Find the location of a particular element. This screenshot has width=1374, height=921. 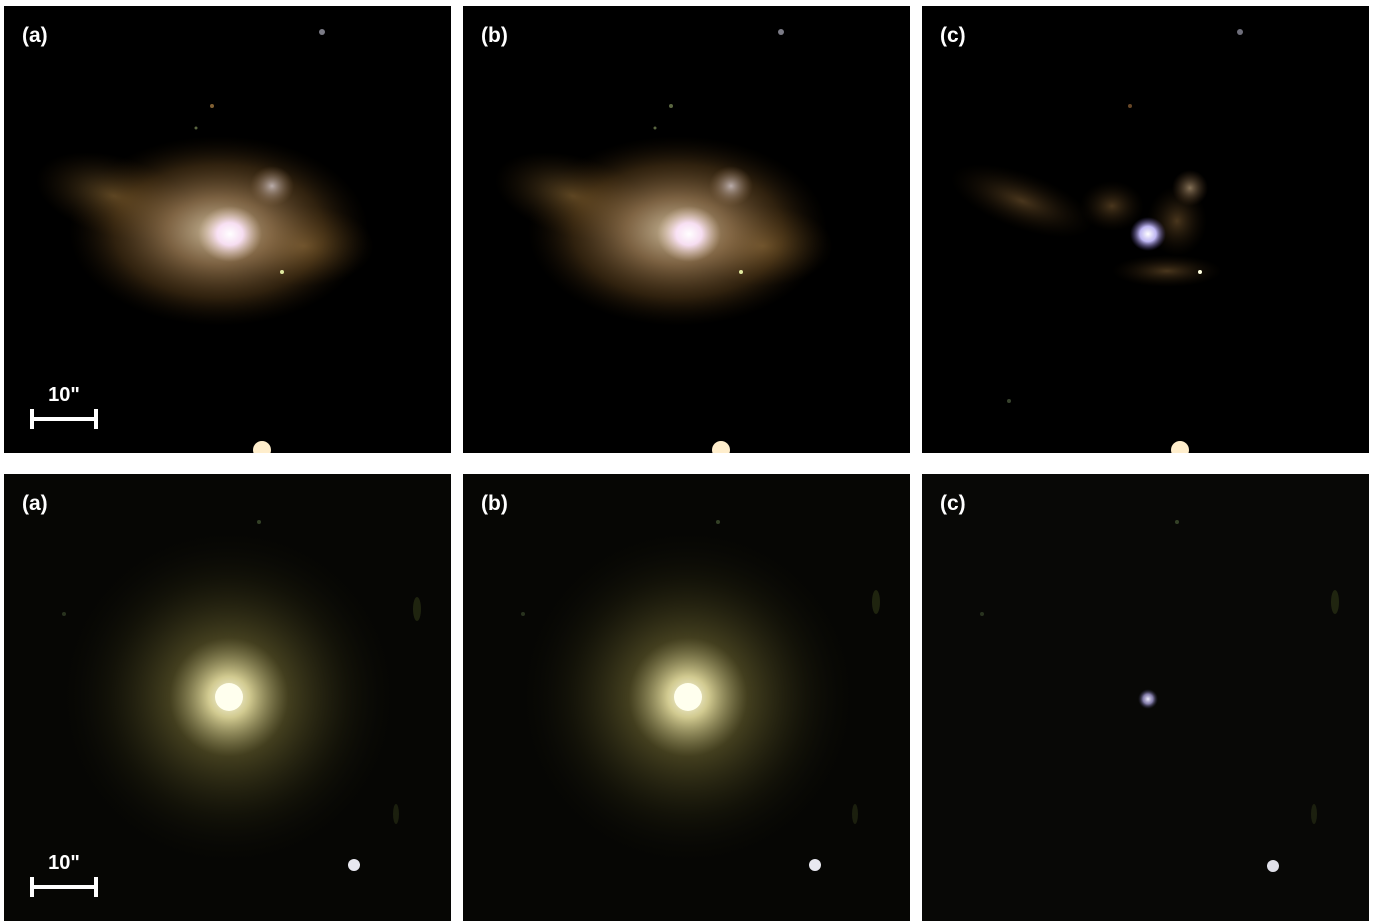

spiral-galaxy-residual-image is located at coordinates (1096, 241).